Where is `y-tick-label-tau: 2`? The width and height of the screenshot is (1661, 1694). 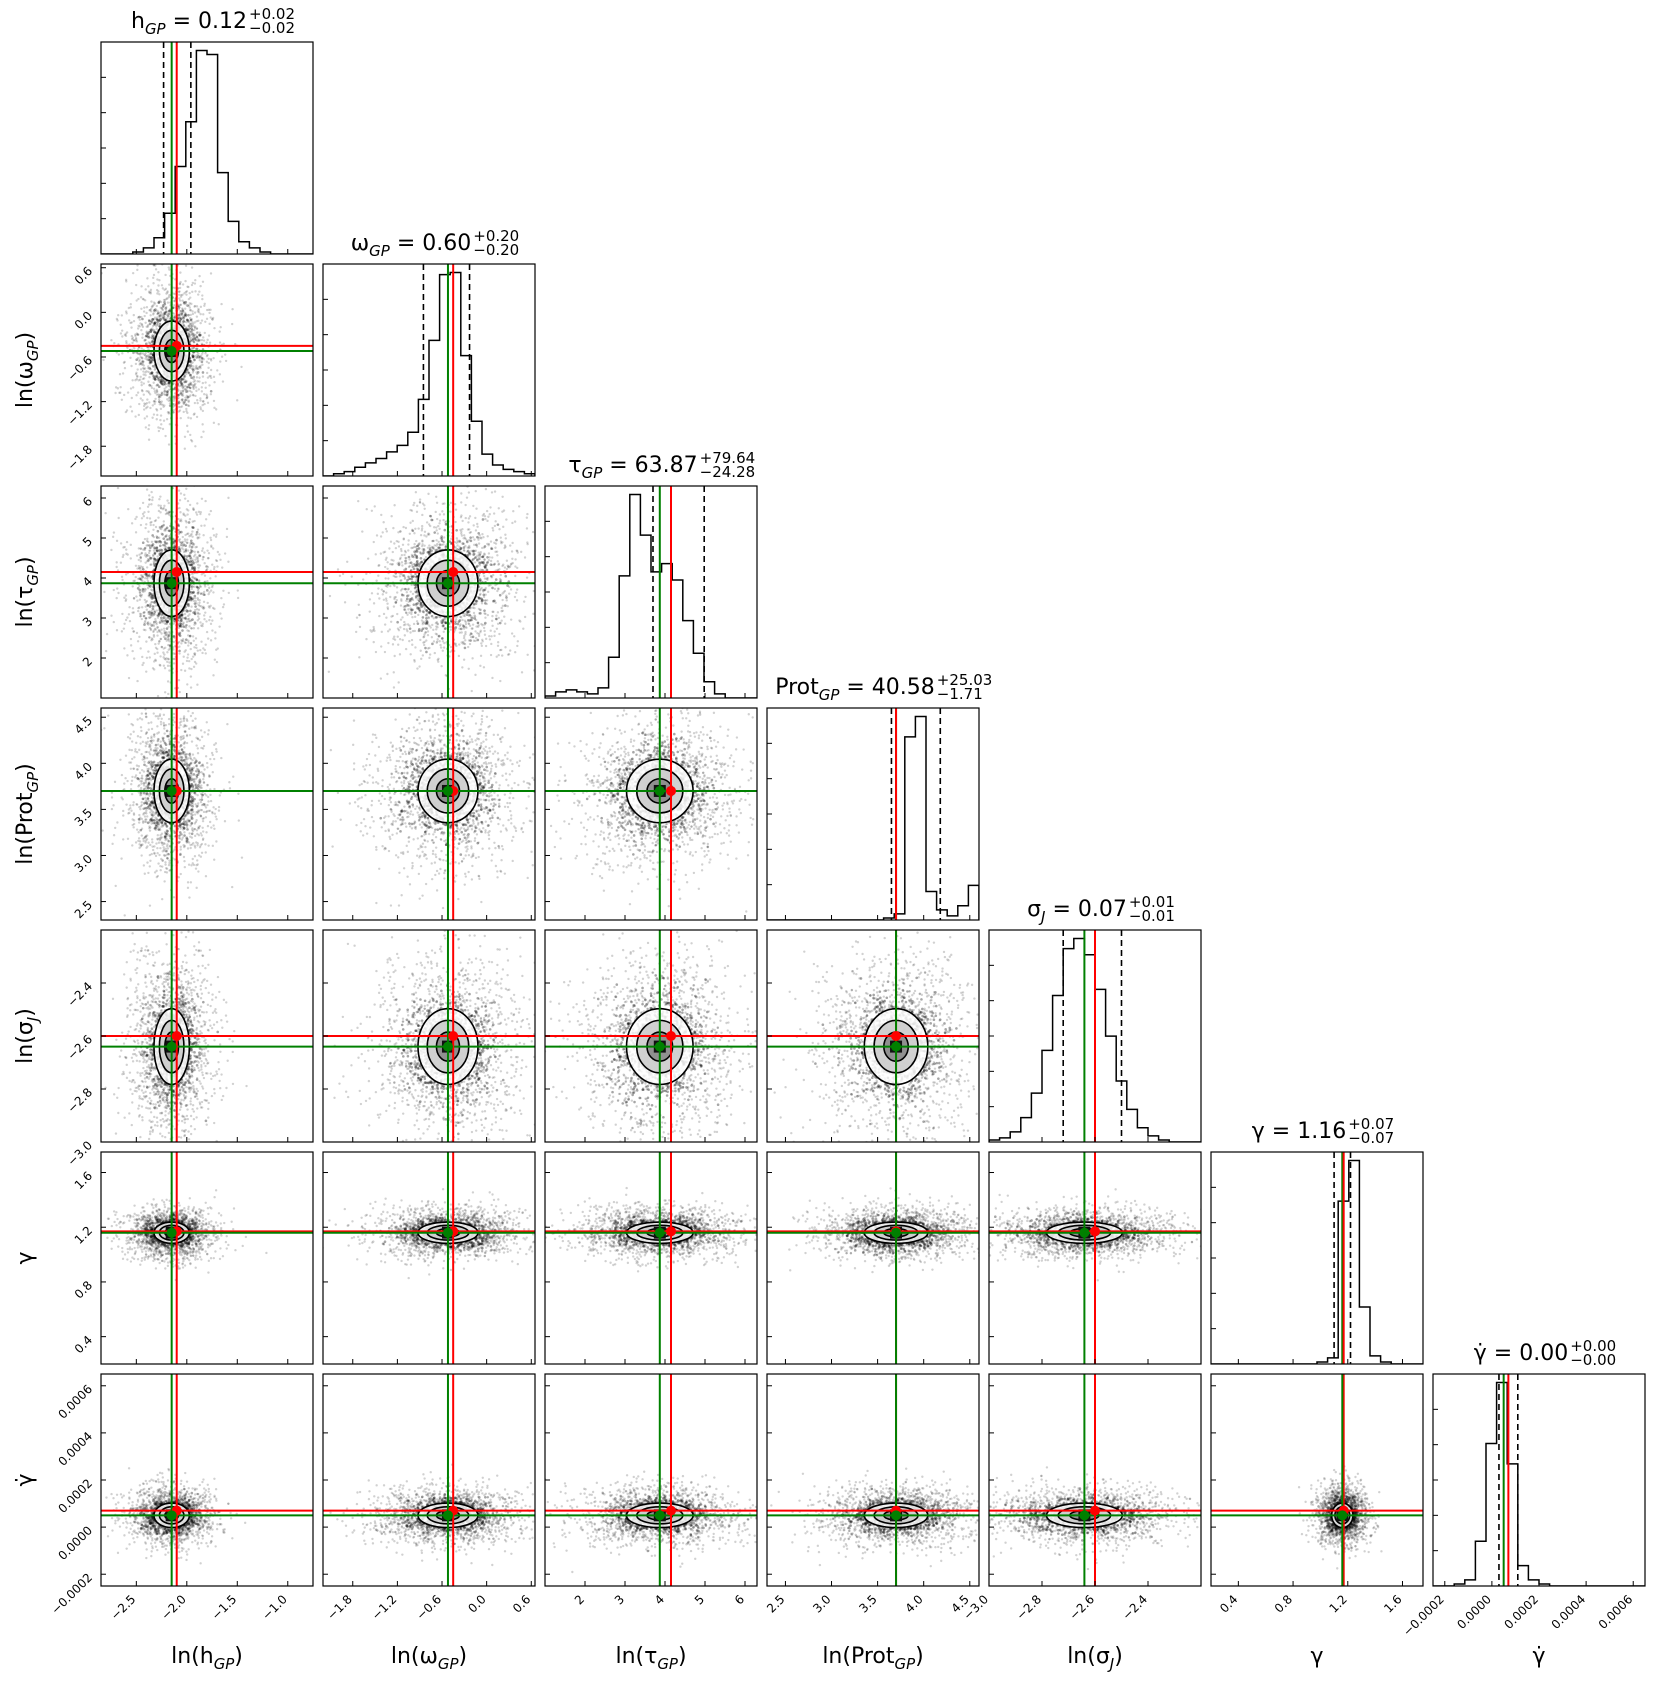 y-tick-label-tau: 2 is located at coordinates (87, 661).